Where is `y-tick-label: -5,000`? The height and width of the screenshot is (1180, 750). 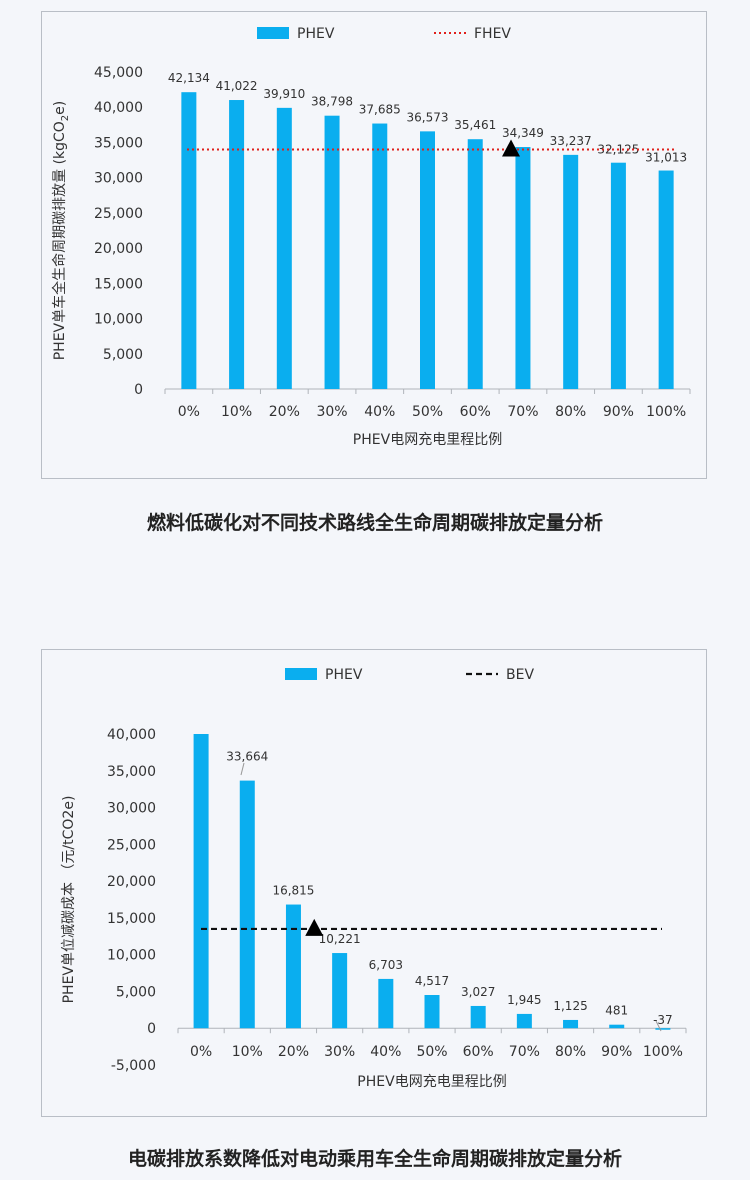
y-tick-label: -5,000 is located at coordinates (133, 1066).